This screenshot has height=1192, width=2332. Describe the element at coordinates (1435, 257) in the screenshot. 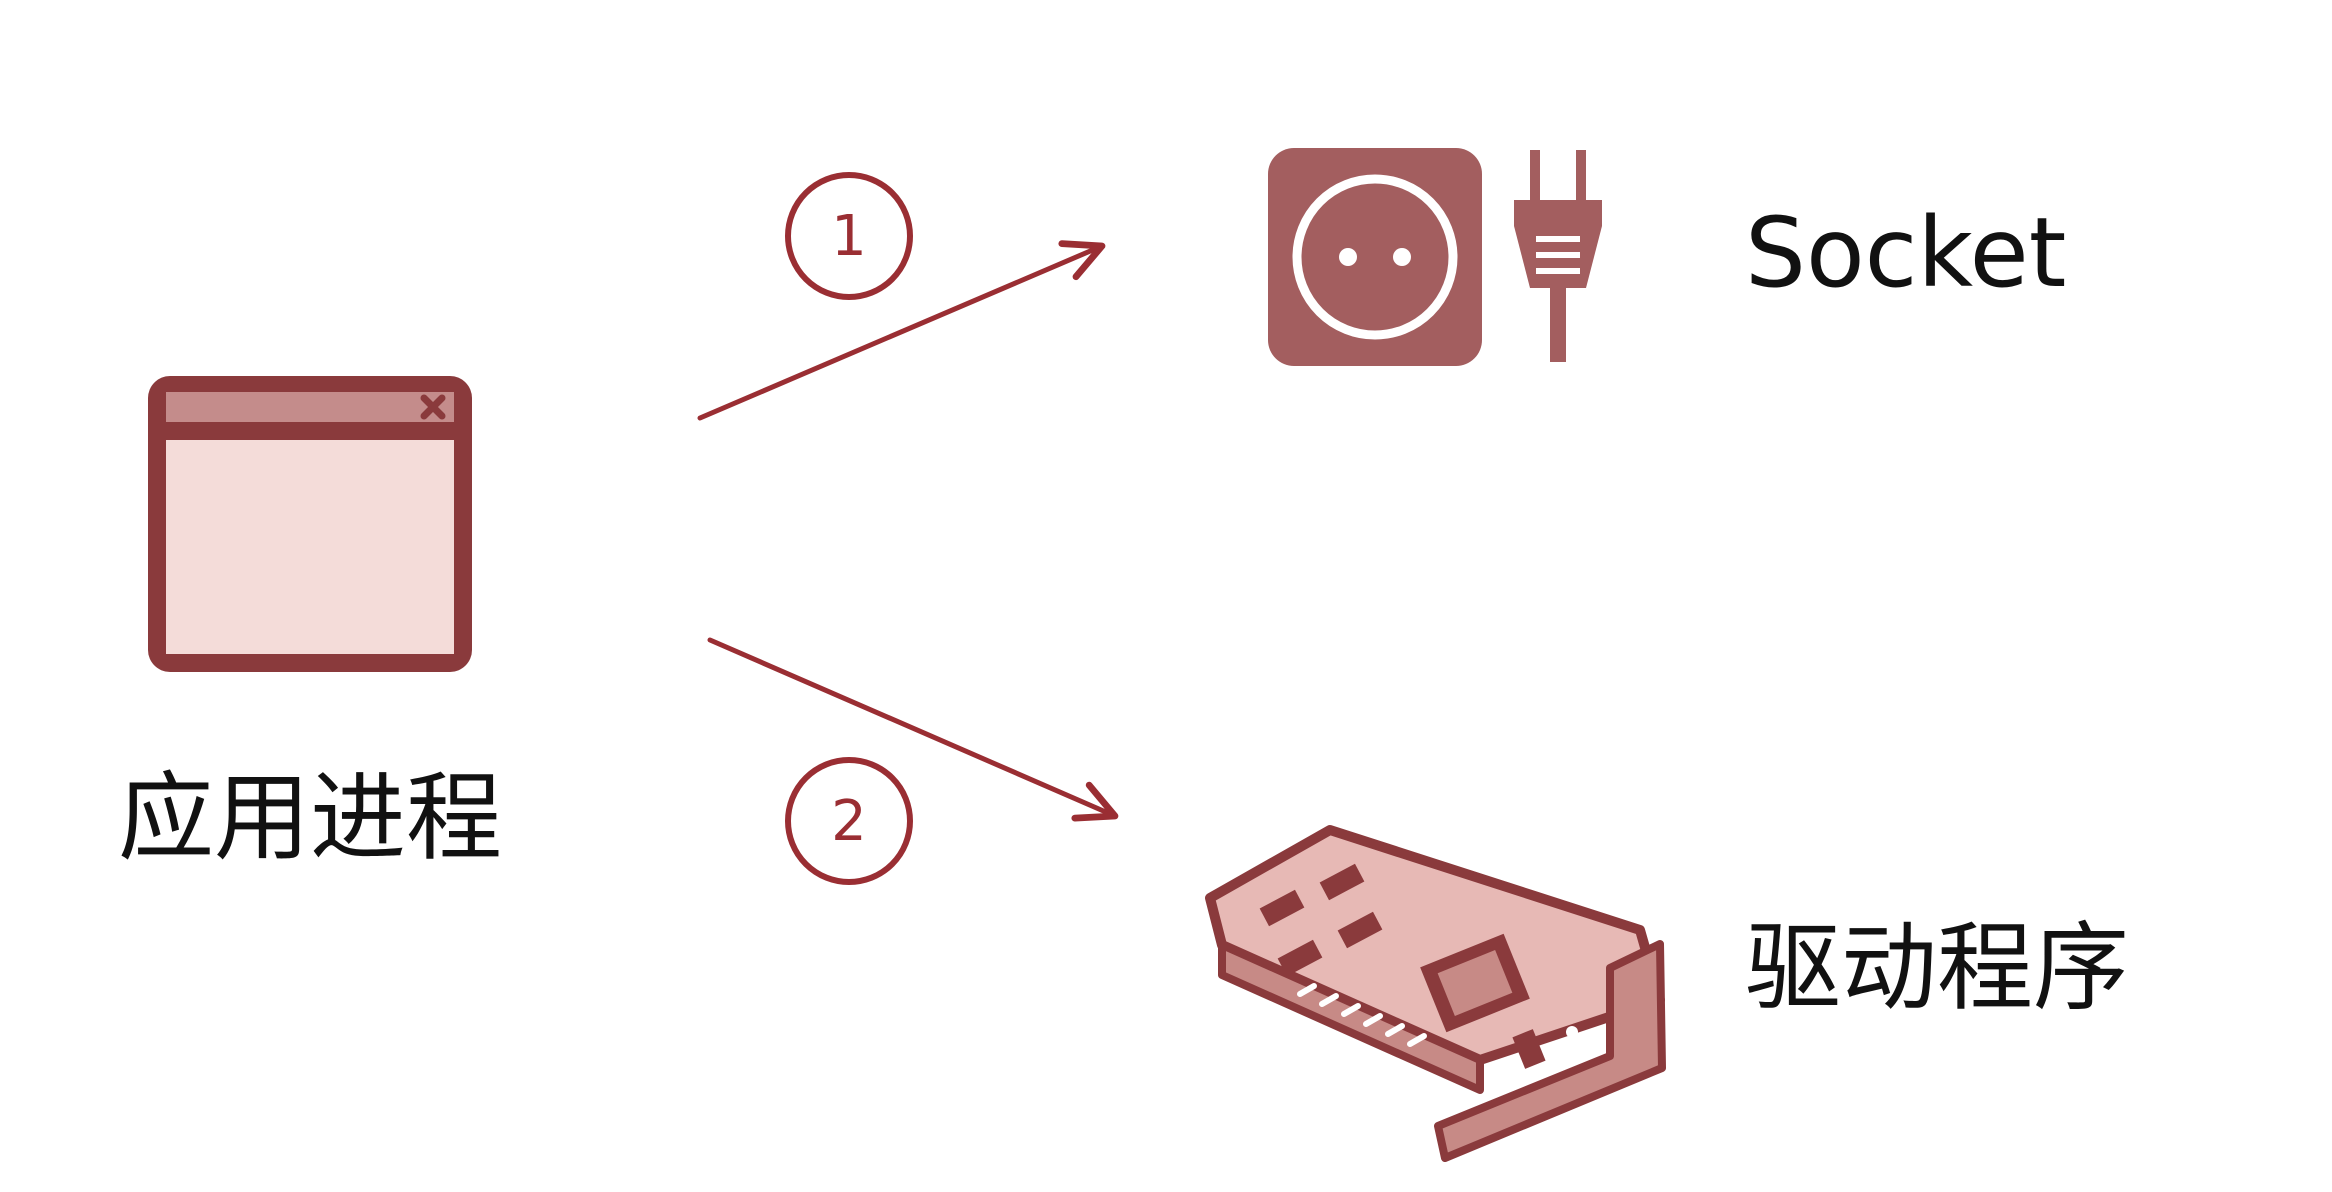

I see `socket-plug-icon` at that location.